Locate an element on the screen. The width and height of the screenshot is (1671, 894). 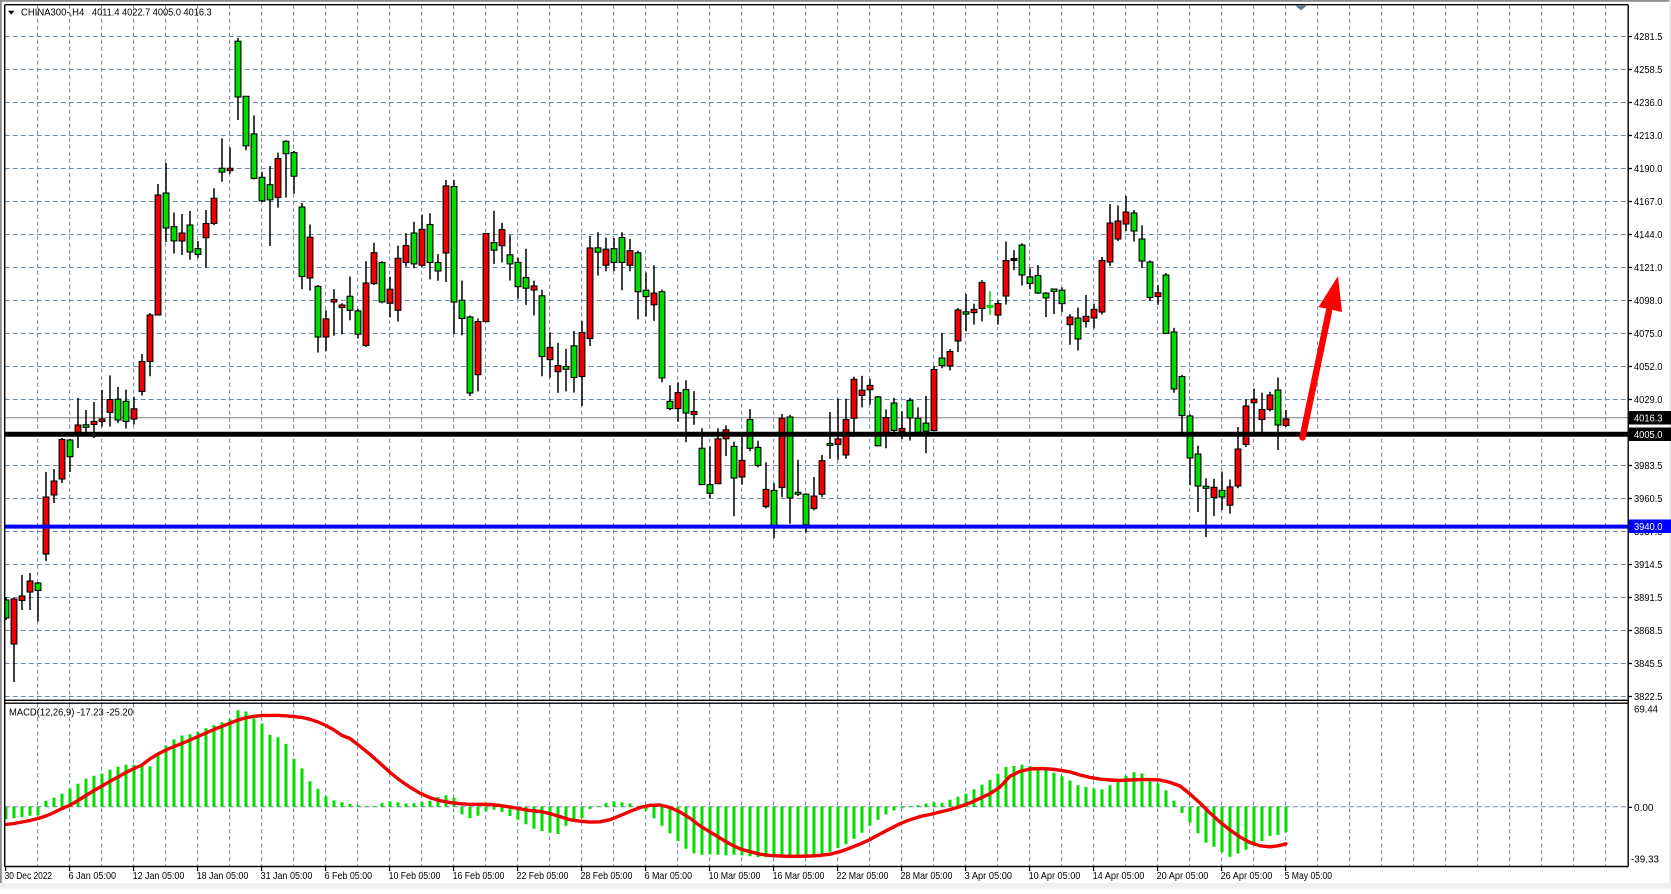
svg-text: -39.33 is located at coordinates (1645, 860).